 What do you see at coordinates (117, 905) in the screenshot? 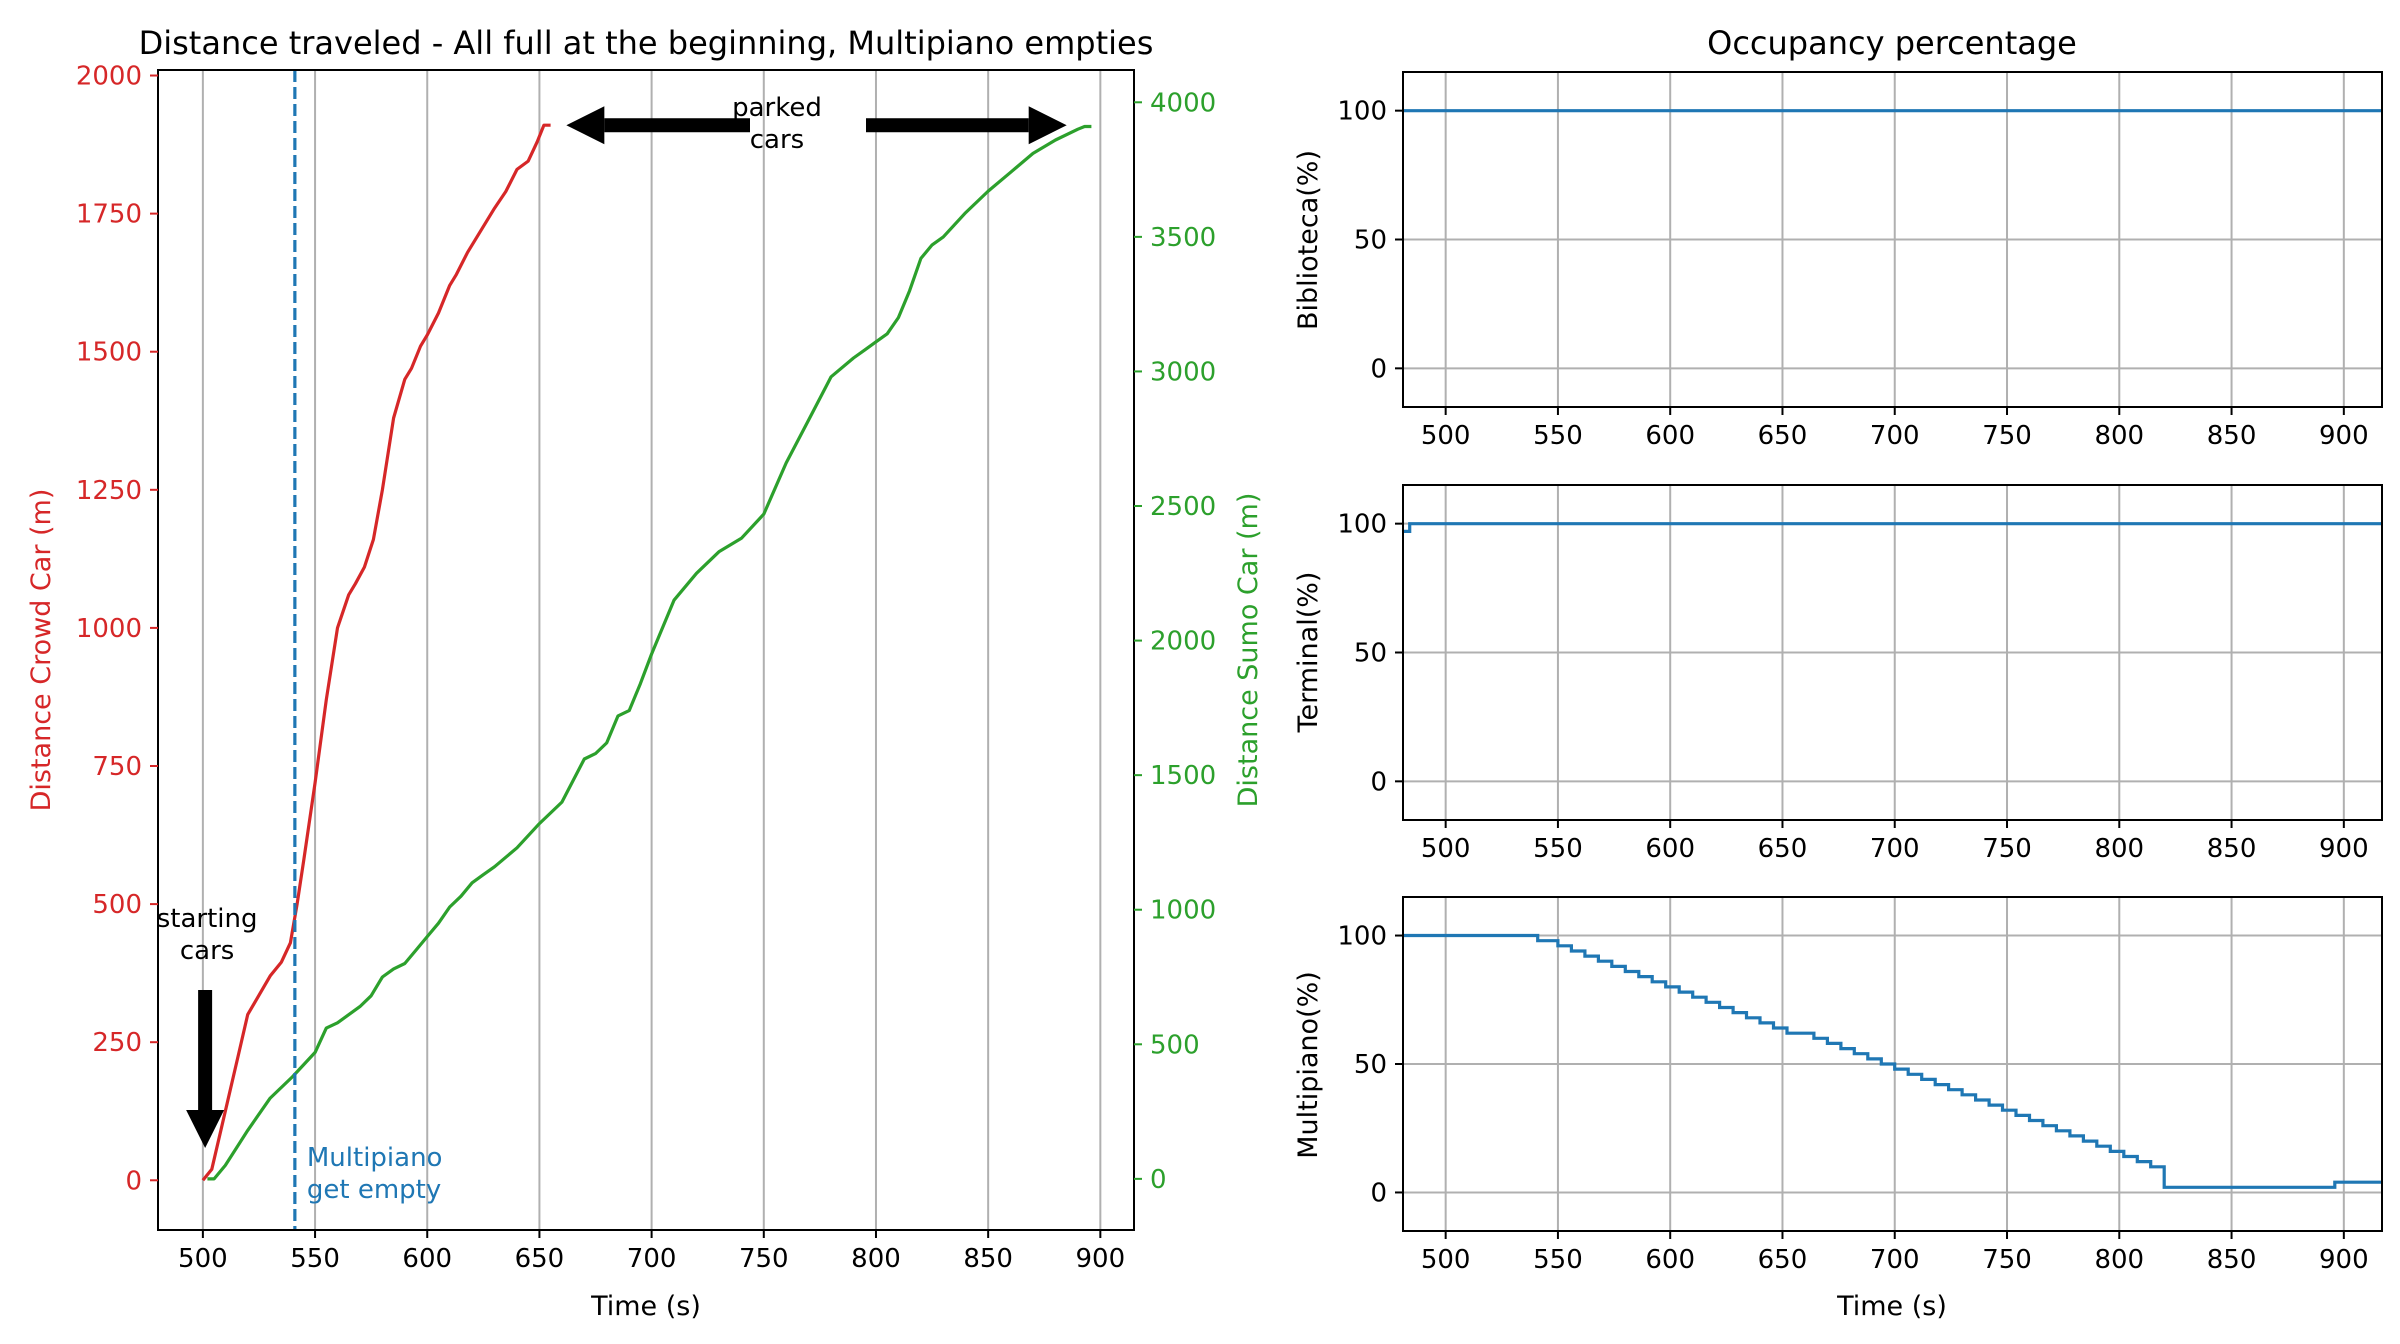
I see `left-y-tick-label: 500` at bounding box center [117, 905].